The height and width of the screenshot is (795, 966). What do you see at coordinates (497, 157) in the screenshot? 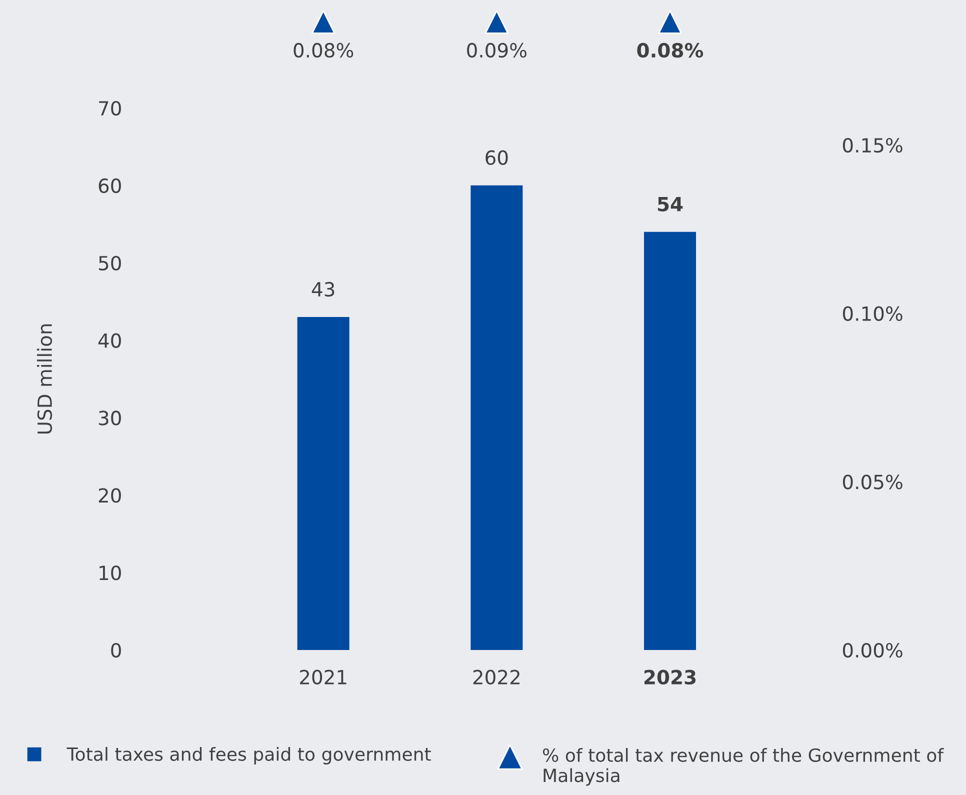
I see `data-label: 60` at bounding box center [497, 157].